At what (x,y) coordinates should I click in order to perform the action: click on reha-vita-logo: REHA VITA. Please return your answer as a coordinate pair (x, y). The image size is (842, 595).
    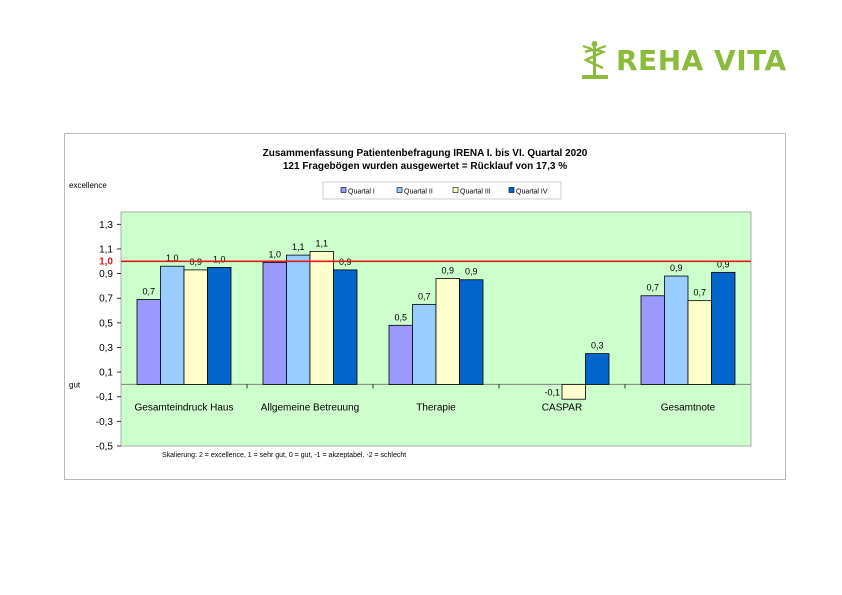
    Looking at the image, I should click on (683, 61).